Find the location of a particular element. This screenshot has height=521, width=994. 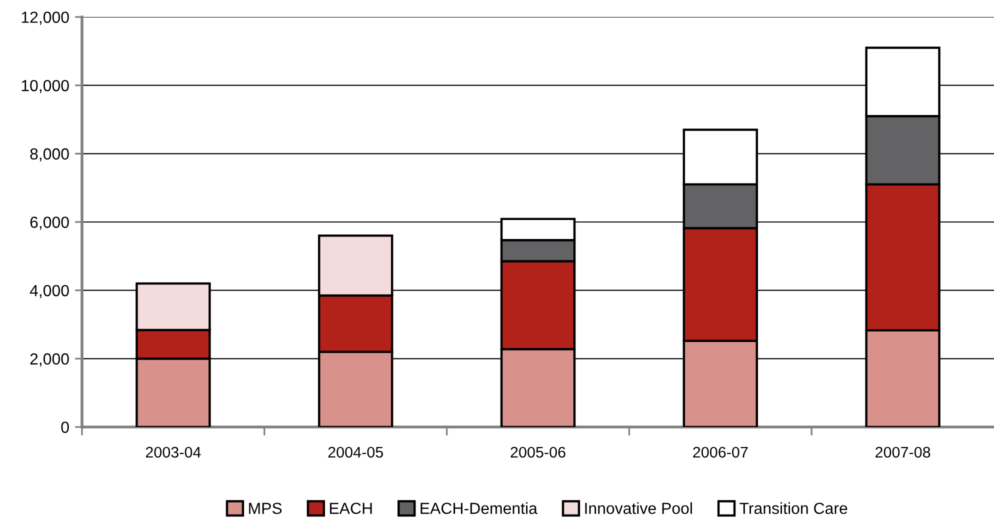

y-tick-label: 2,000 is located at coordinates (49, 359).